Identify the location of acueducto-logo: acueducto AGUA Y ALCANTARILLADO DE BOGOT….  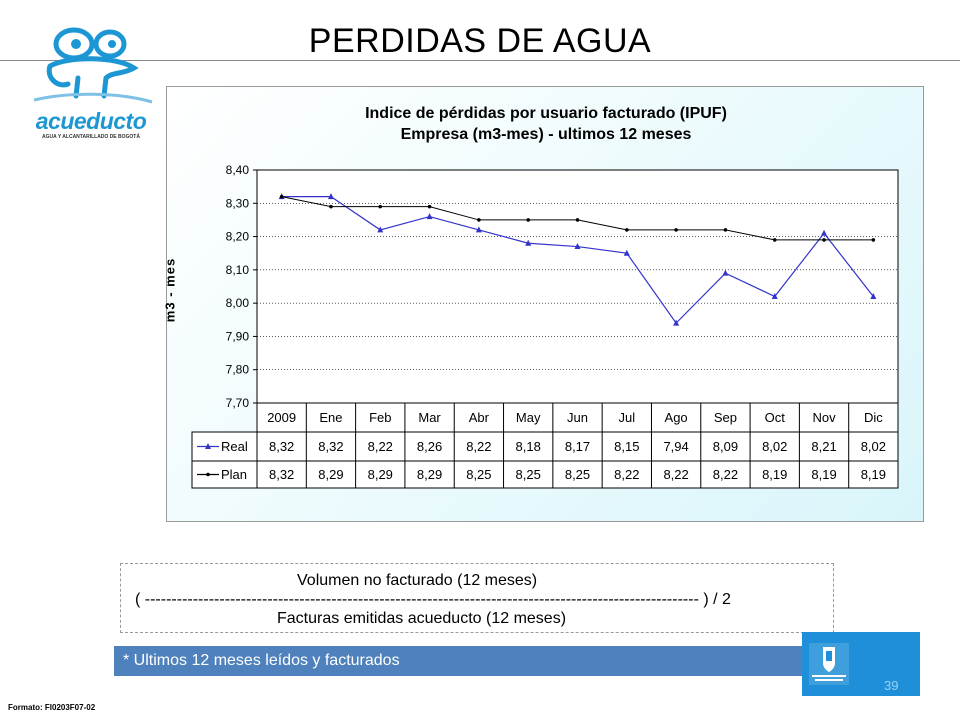
(92, 83).